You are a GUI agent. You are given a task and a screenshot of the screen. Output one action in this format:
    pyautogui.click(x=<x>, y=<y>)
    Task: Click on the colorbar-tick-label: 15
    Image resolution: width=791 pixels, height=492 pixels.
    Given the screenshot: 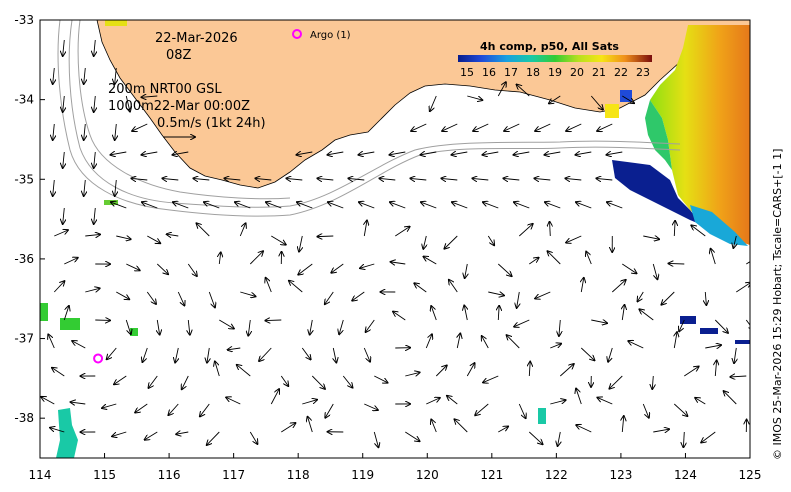 What is the action you would take?
    pyautogui.click(x=467, y=72)
    